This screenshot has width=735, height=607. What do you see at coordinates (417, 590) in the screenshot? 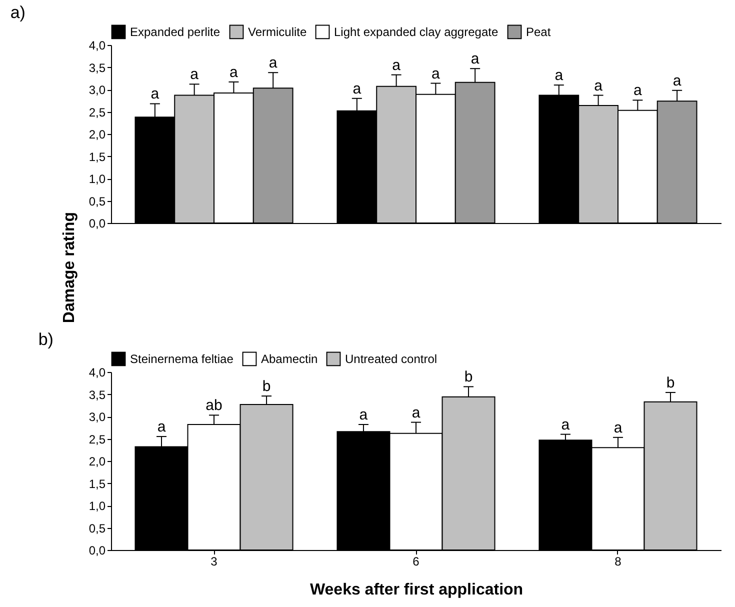
I see `x-axis-title: Weeks after first application` at bounding box center [417, 590].